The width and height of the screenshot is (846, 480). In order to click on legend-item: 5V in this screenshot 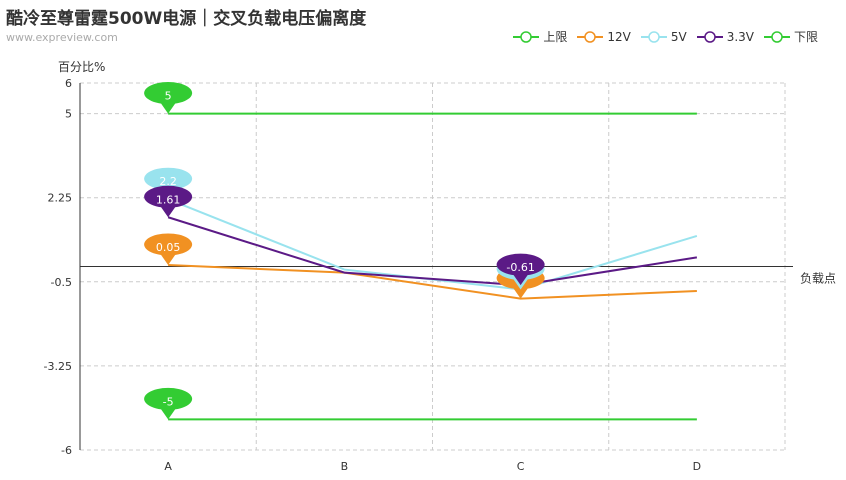, I will do `click(663, 36)`.